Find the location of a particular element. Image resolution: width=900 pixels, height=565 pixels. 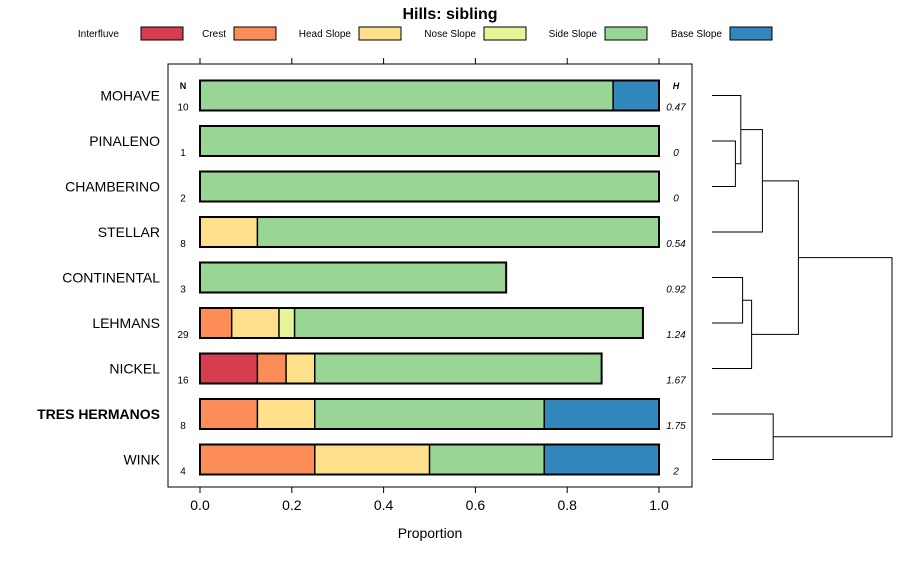

category-label-mohave: MOHAVE is located at coordinates (130, 96).